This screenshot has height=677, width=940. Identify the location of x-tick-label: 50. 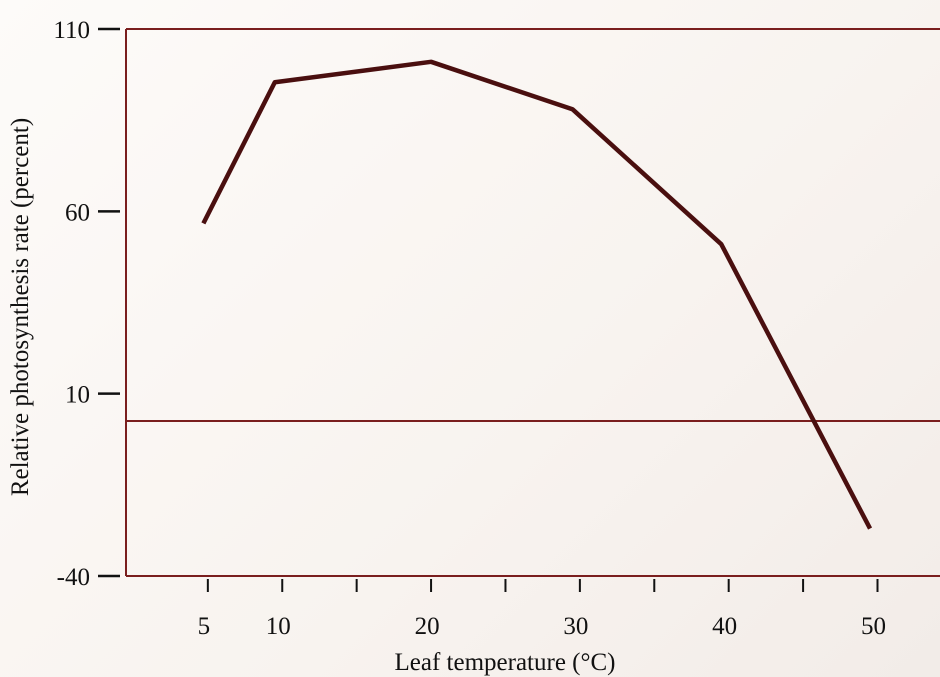
(873, 626).